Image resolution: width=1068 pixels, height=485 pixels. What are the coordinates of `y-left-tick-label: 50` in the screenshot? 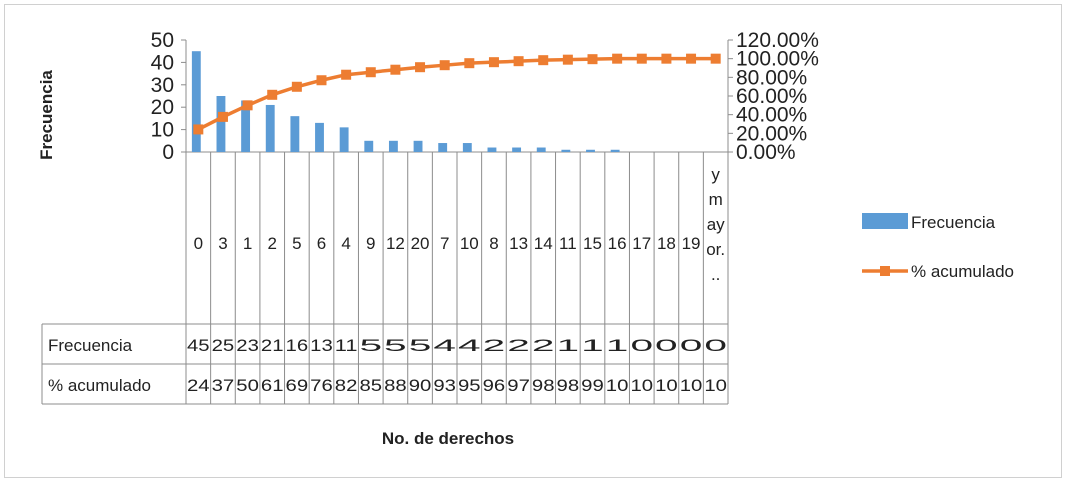 It's located at (162, 40).